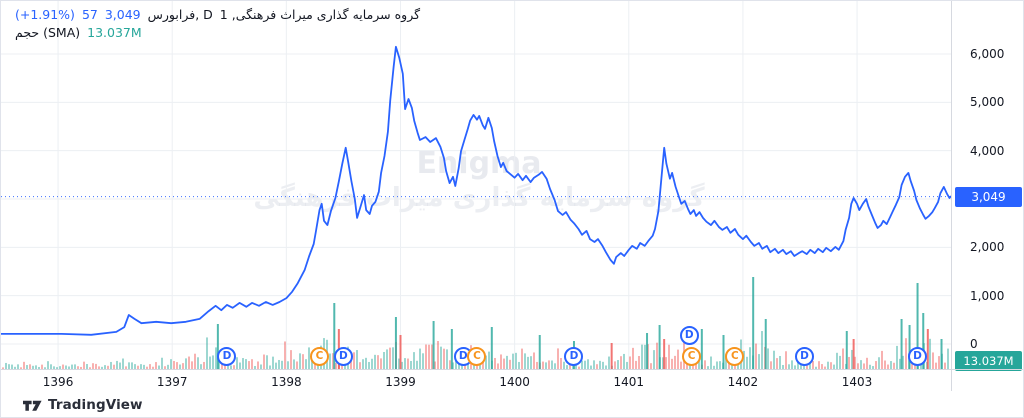 The width and height of the screenshot is (1024, 418). I want to click on time-tick-label: 1396, so click(58, 382).